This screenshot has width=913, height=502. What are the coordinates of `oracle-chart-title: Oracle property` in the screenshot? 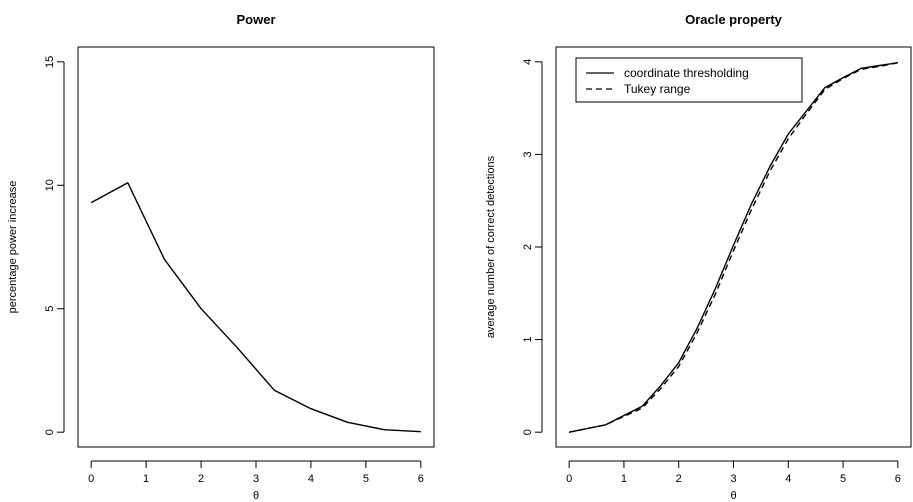 It's located at (734, 19).